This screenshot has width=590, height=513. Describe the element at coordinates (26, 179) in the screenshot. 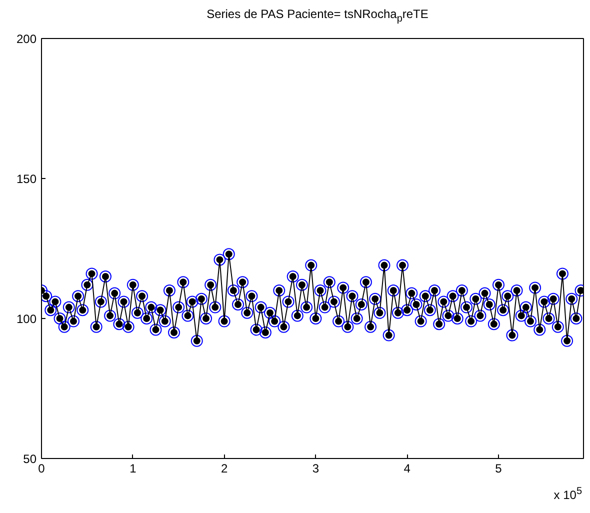

I see `y-tick-label: 150` at that location.